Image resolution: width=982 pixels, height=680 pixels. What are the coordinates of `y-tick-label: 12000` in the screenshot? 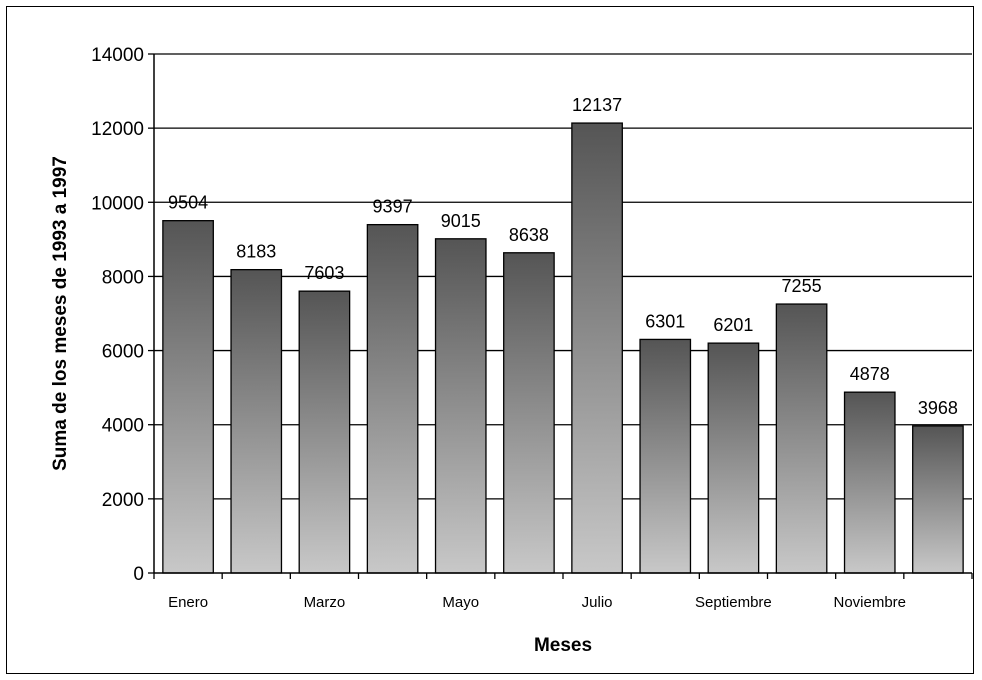 It's located at (117, 129).